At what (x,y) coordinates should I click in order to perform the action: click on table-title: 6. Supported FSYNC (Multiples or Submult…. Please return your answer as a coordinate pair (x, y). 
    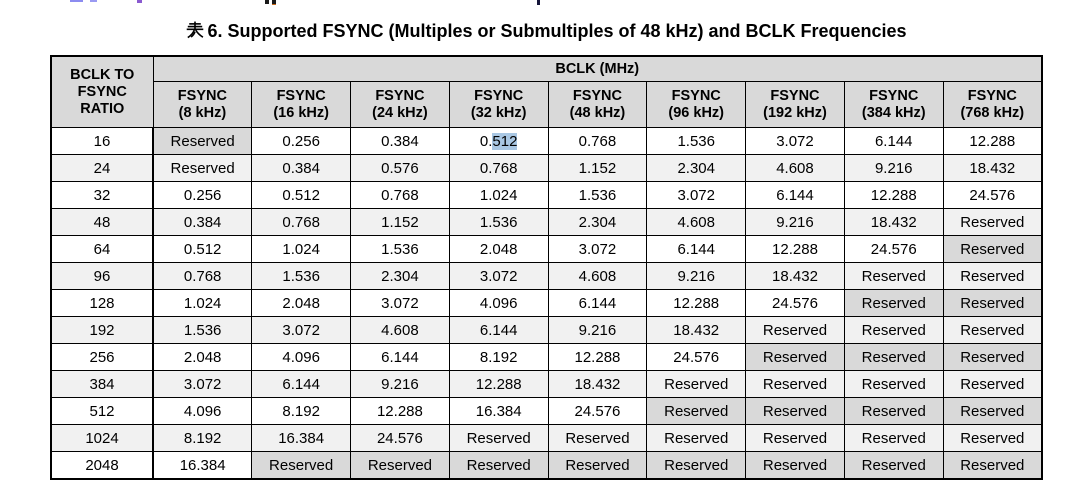
    Looking at the image, I should click on (546, 32).